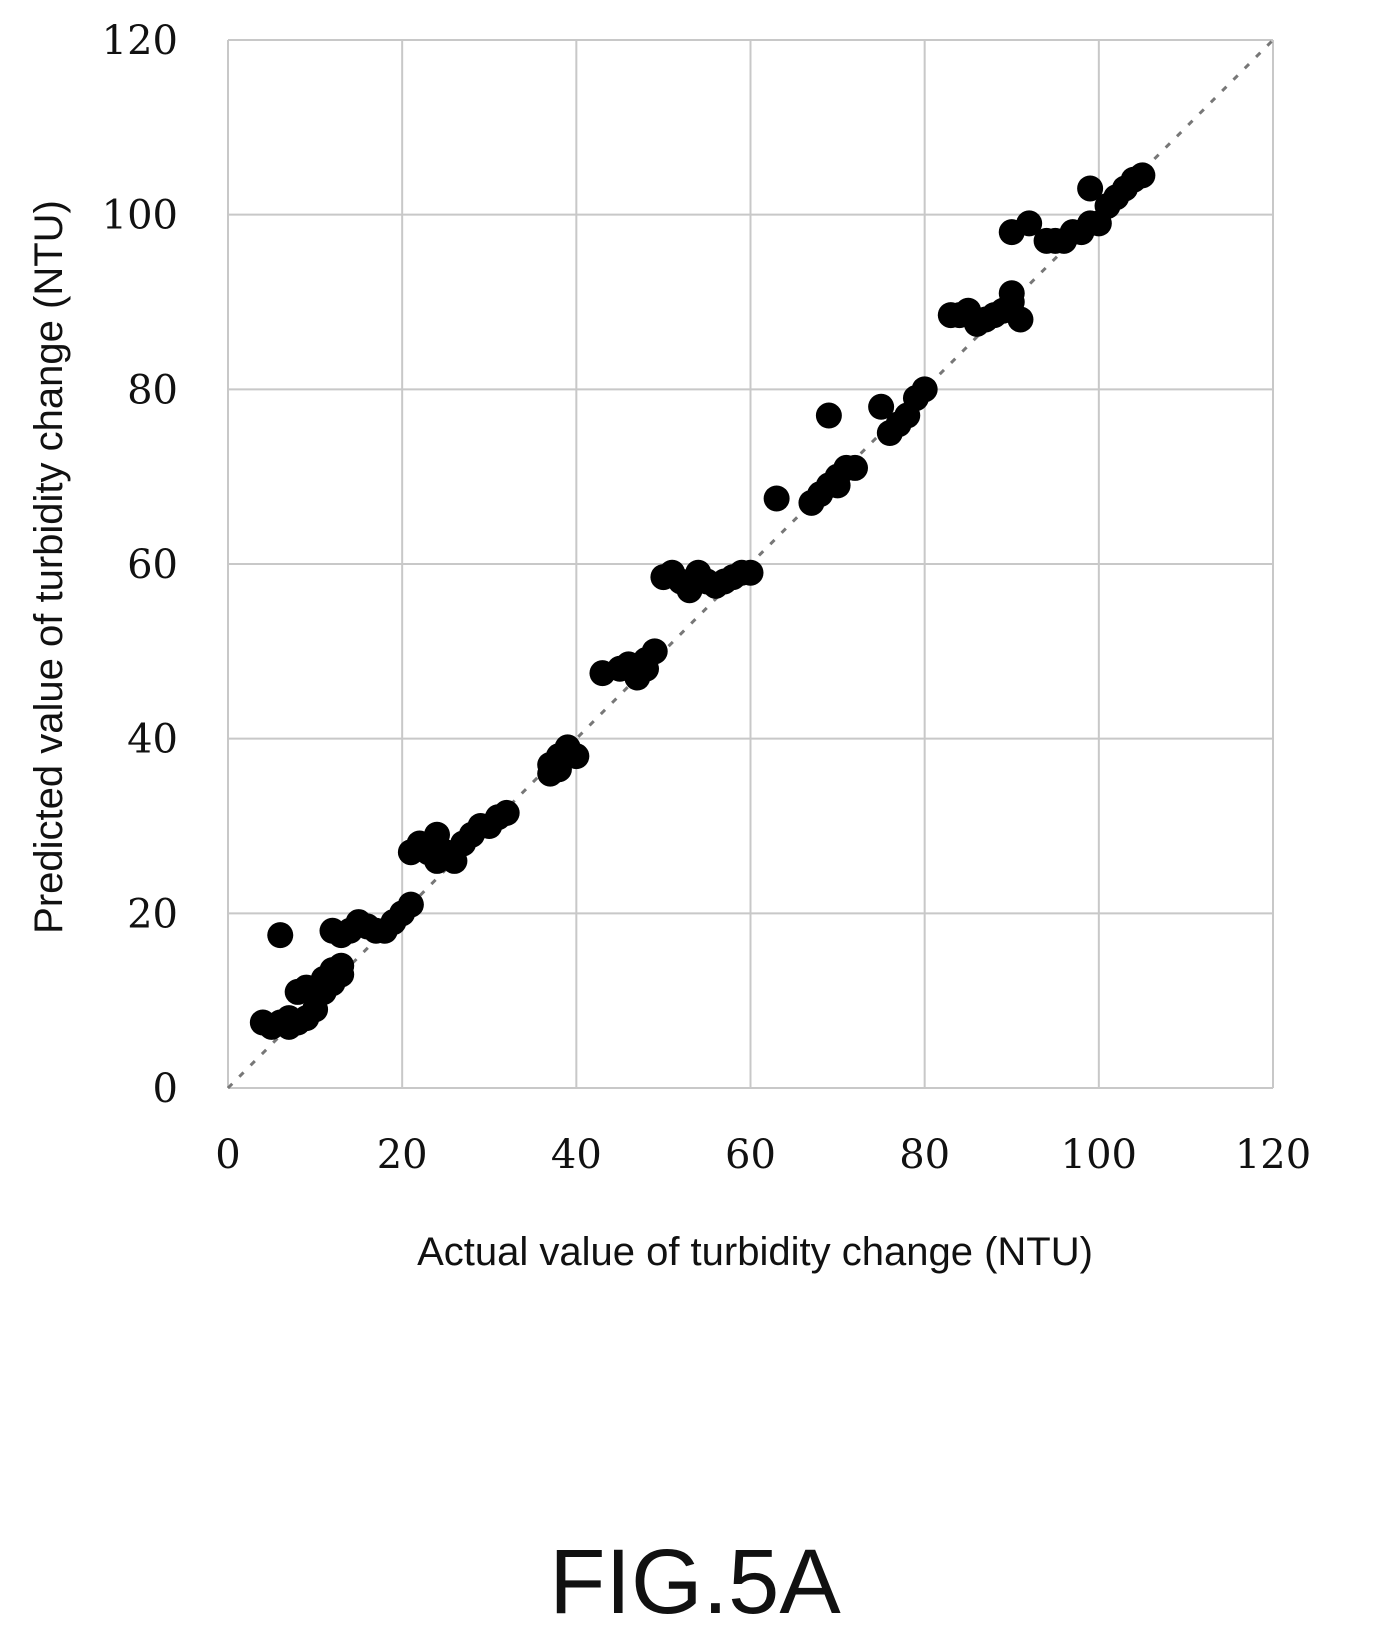 The height and width of the screenshot is (1635, 1390). Describe the element at coordinates (924, 1155) in the screenshot. I see `x-tick-label: 80` at that location.